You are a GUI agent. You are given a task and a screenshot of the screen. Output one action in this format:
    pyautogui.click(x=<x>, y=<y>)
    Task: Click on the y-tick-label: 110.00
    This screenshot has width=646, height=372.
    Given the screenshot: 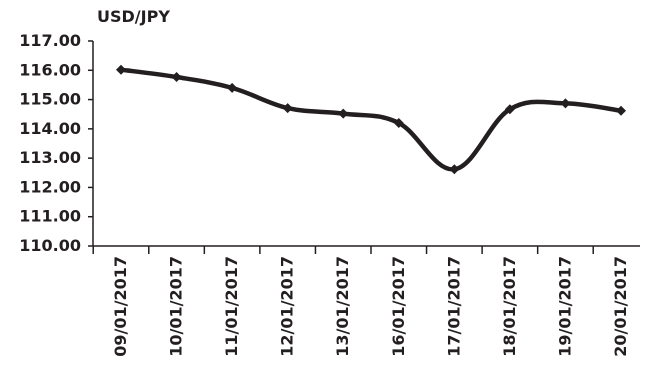 What is the action you would take?
    pyautogui.click(x=50, y=245)
    